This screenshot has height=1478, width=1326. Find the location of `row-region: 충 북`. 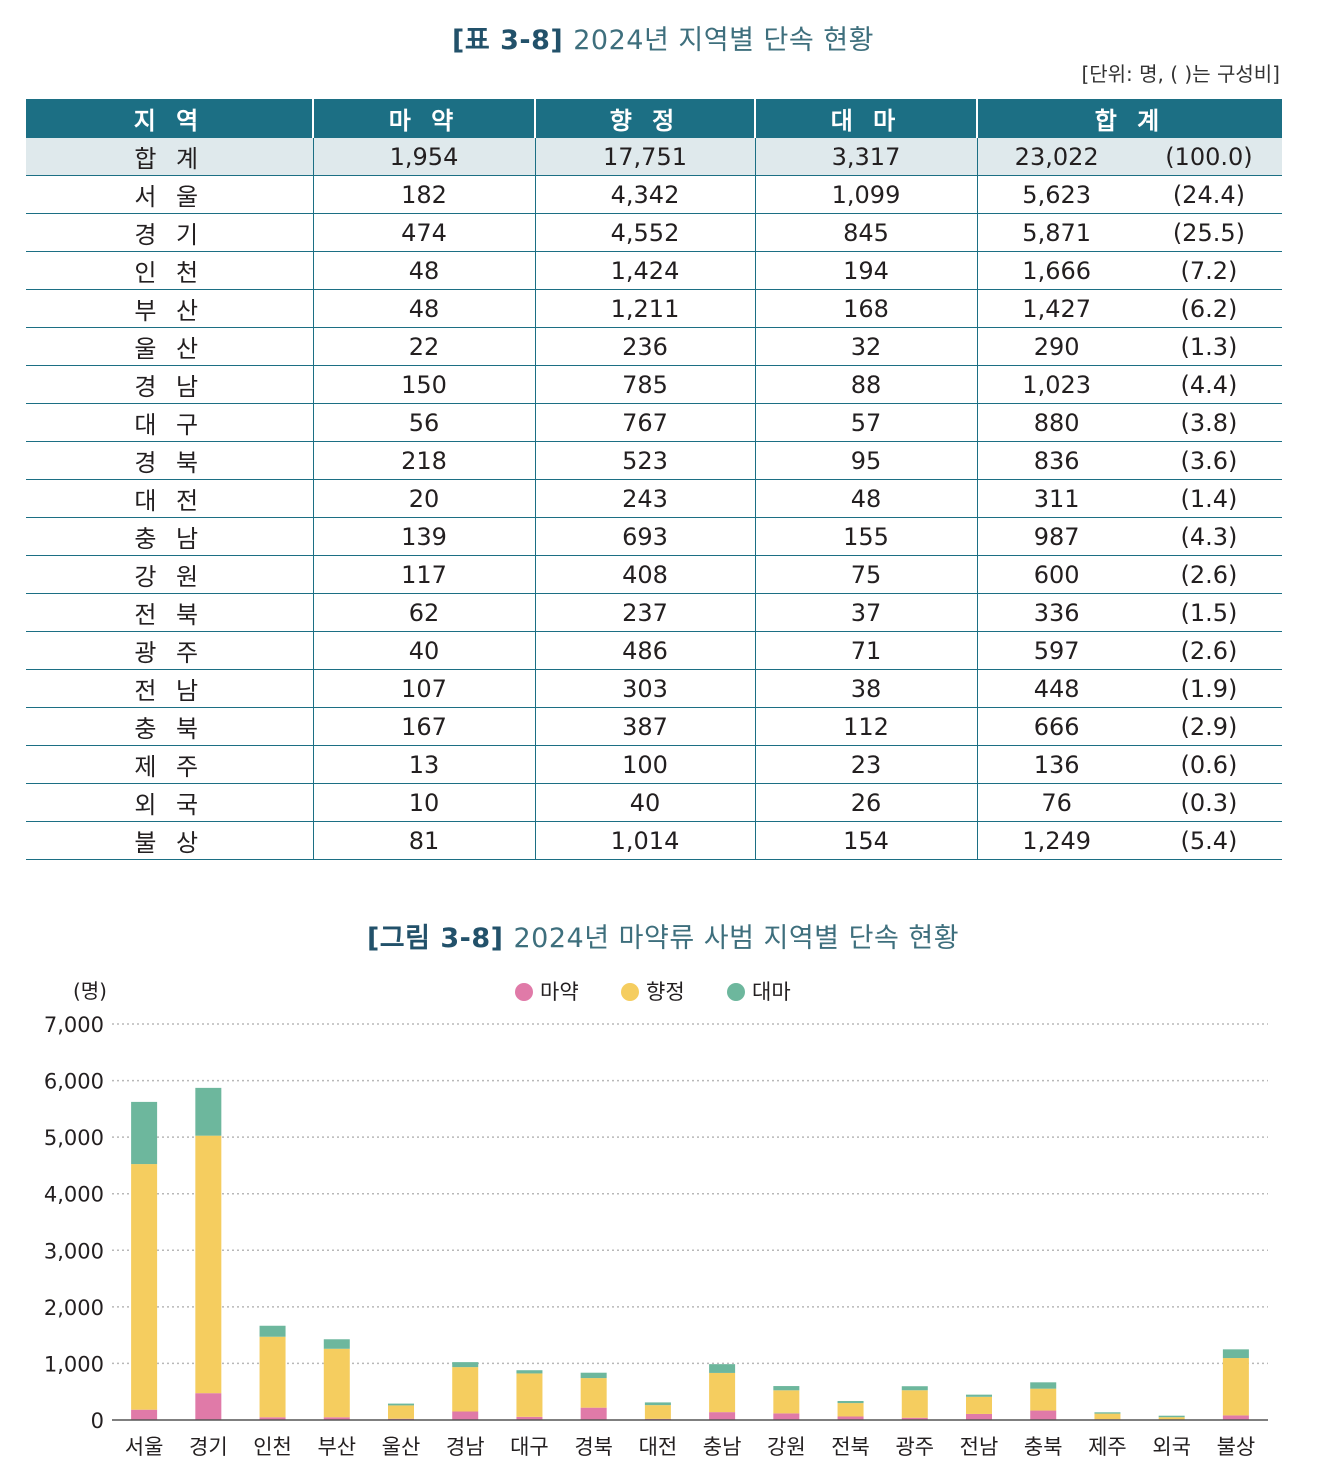

row-region: 충 북 is located at coordinates (170, 726).